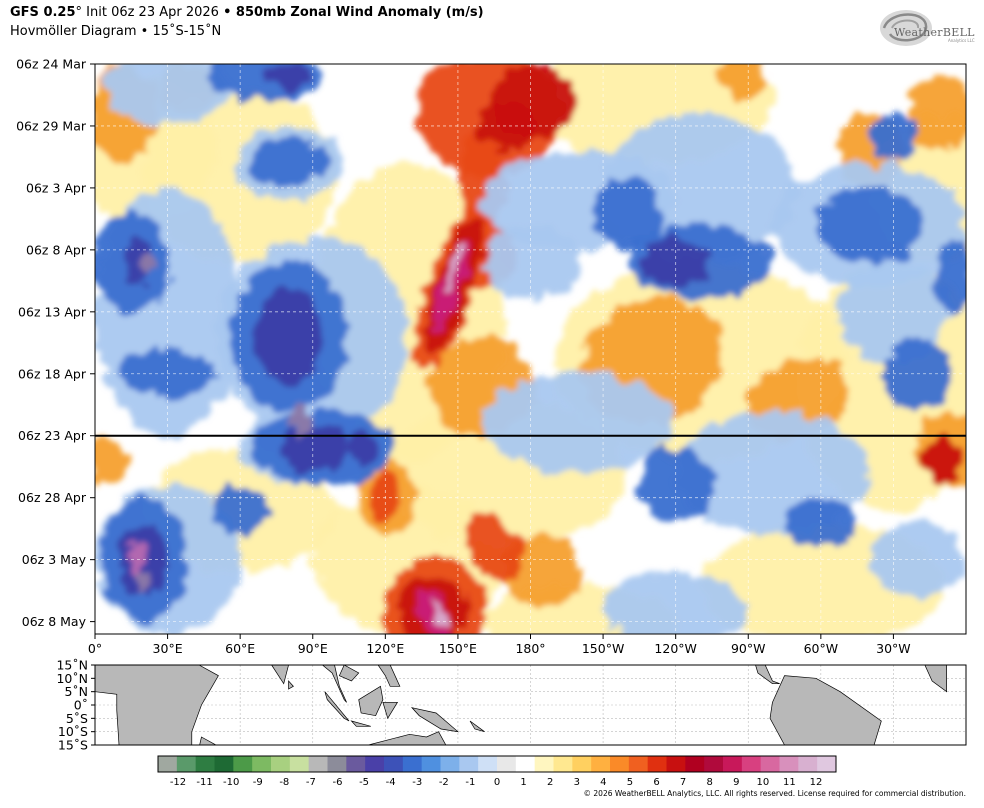  Describe the element at coordinates (748, 648) in the screenshot. I see `x-tick-label: 90°W` at that location.